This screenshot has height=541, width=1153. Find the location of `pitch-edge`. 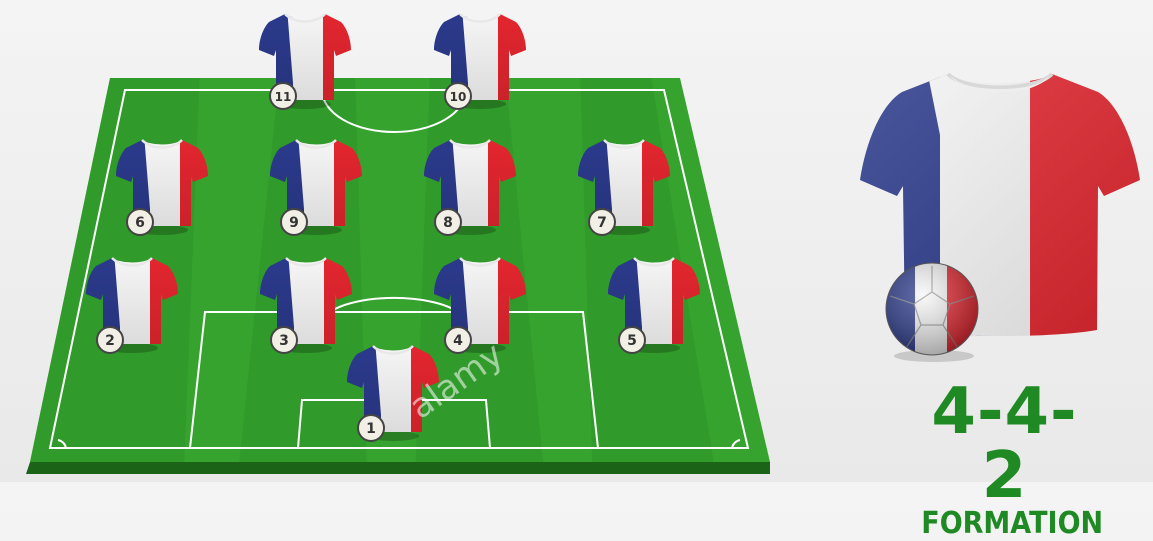

pitch-edge is located at coordinates (398, 468).